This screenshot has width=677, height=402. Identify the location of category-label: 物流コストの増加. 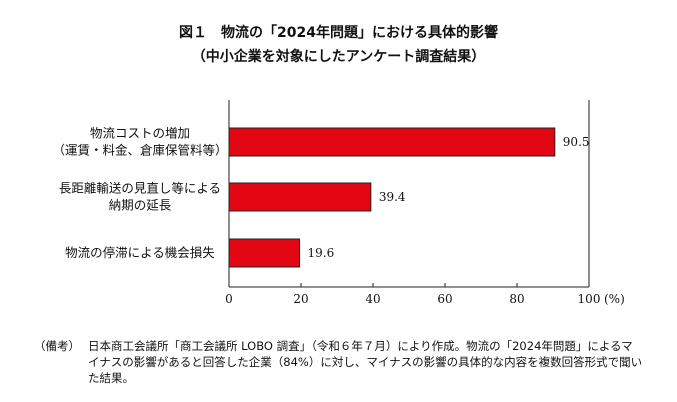
(140, 133).